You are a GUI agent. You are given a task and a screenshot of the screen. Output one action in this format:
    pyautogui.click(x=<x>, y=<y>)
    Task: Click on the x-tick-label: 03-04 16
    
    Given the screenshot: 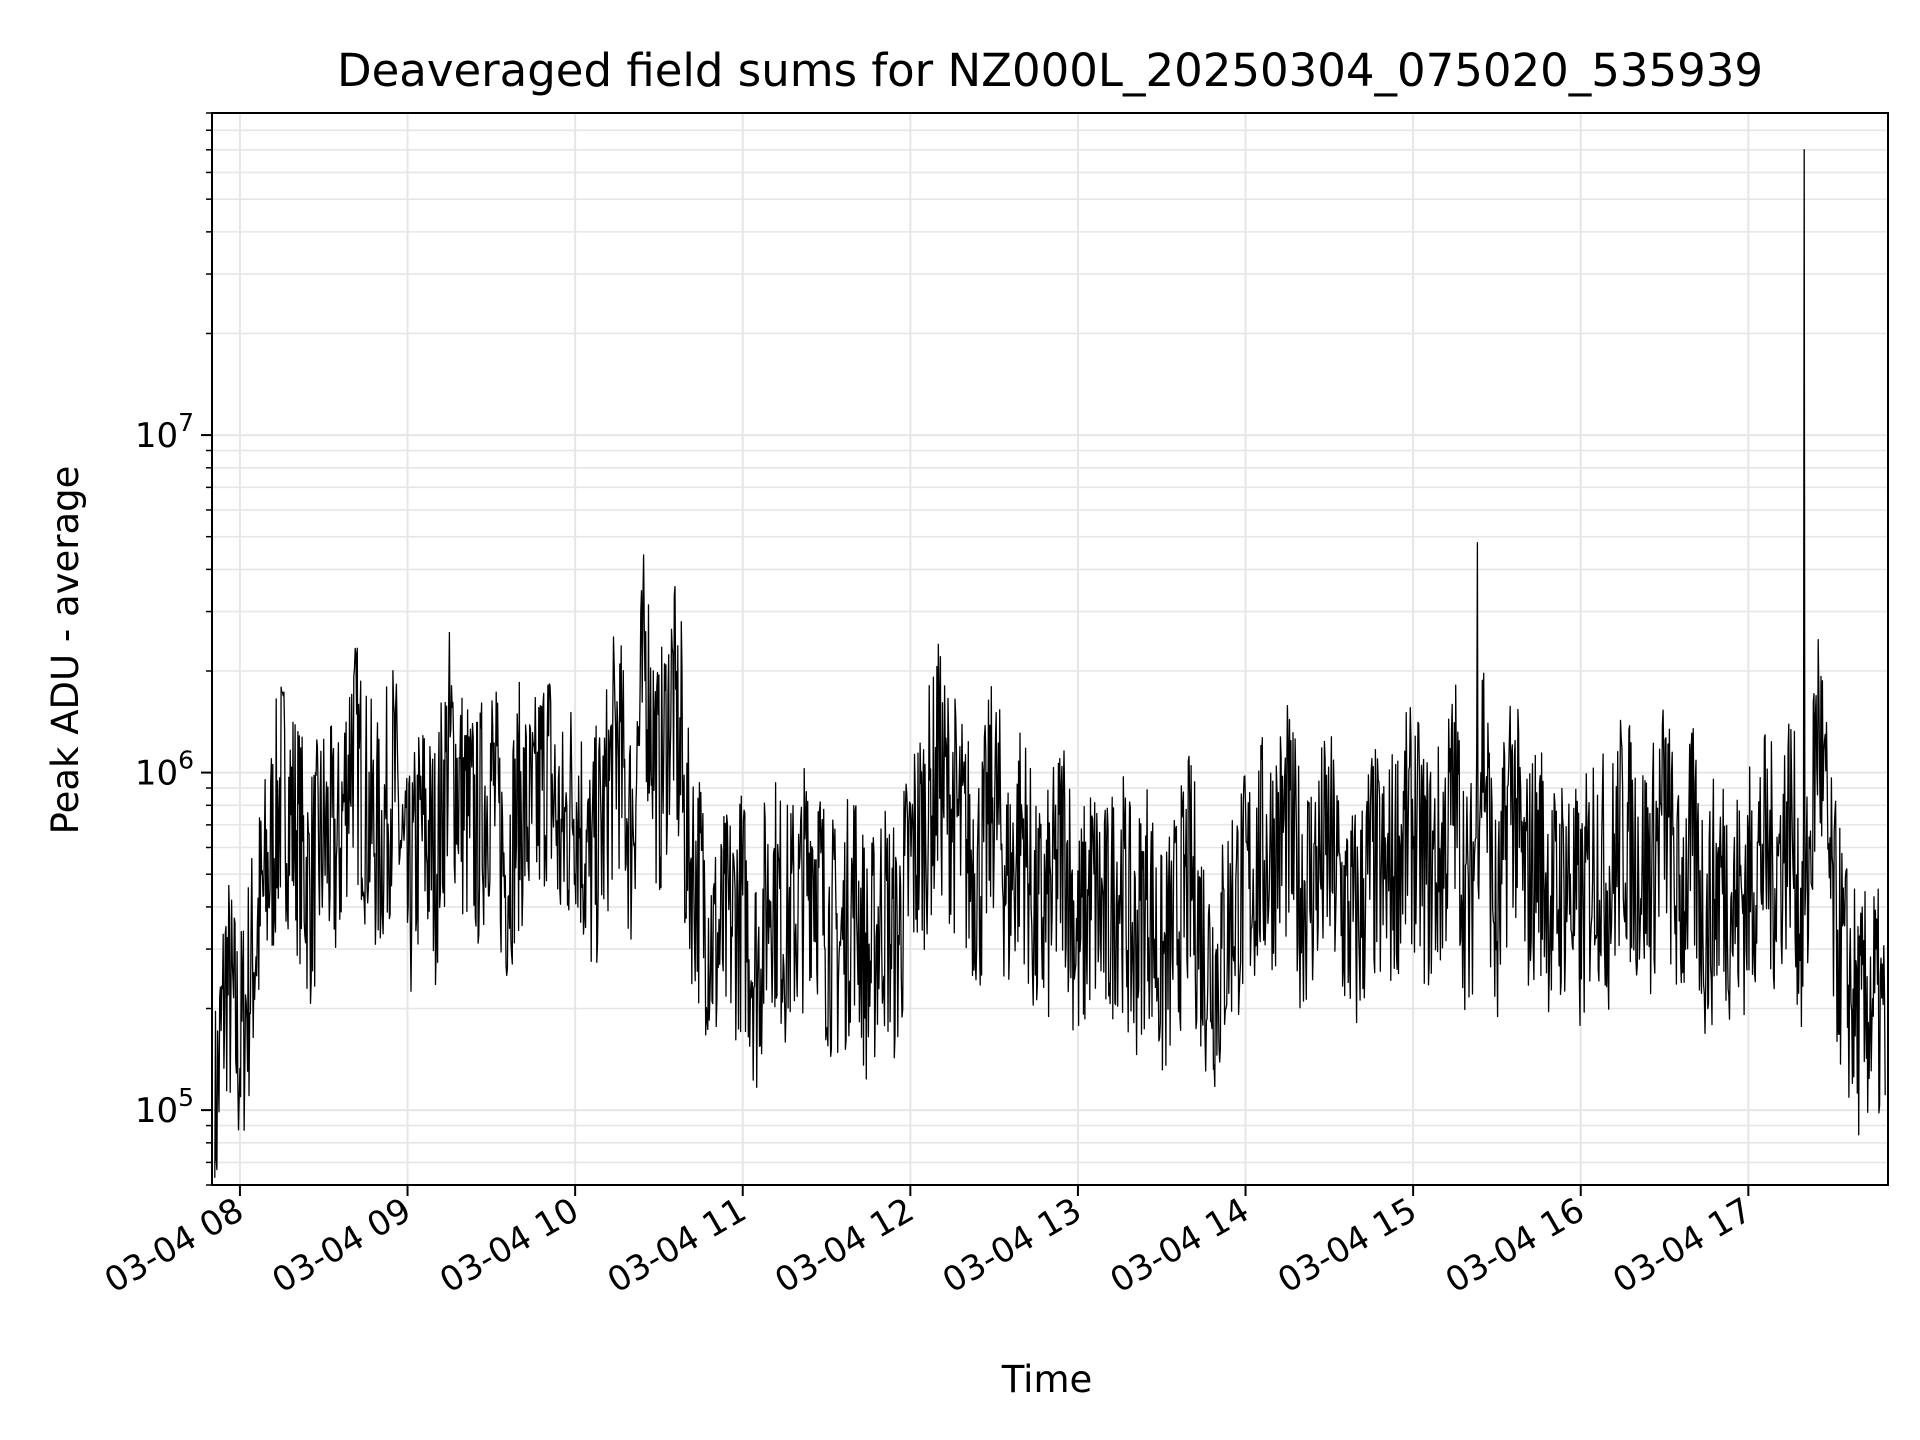 What is the action you would take?
    pyautogui.click(x=1515, y=1245)
    